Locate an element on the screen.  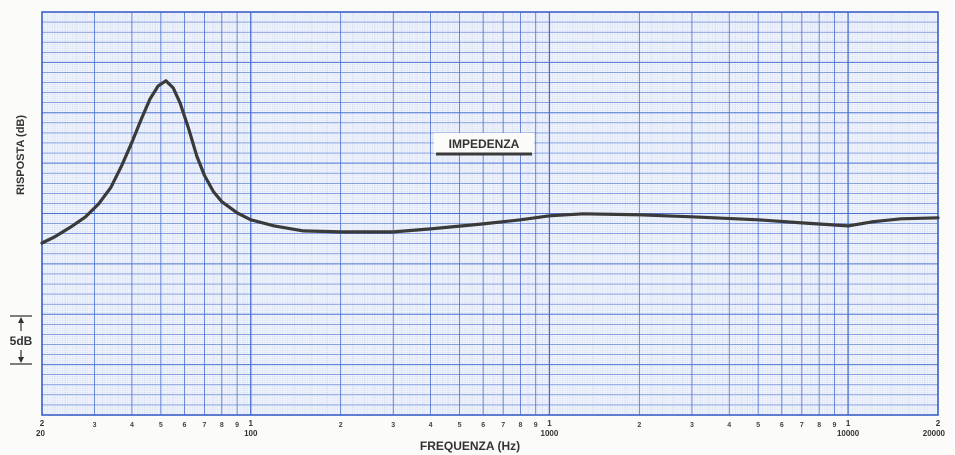
scale-marker: 5dB is located at coordinates (22, 340).